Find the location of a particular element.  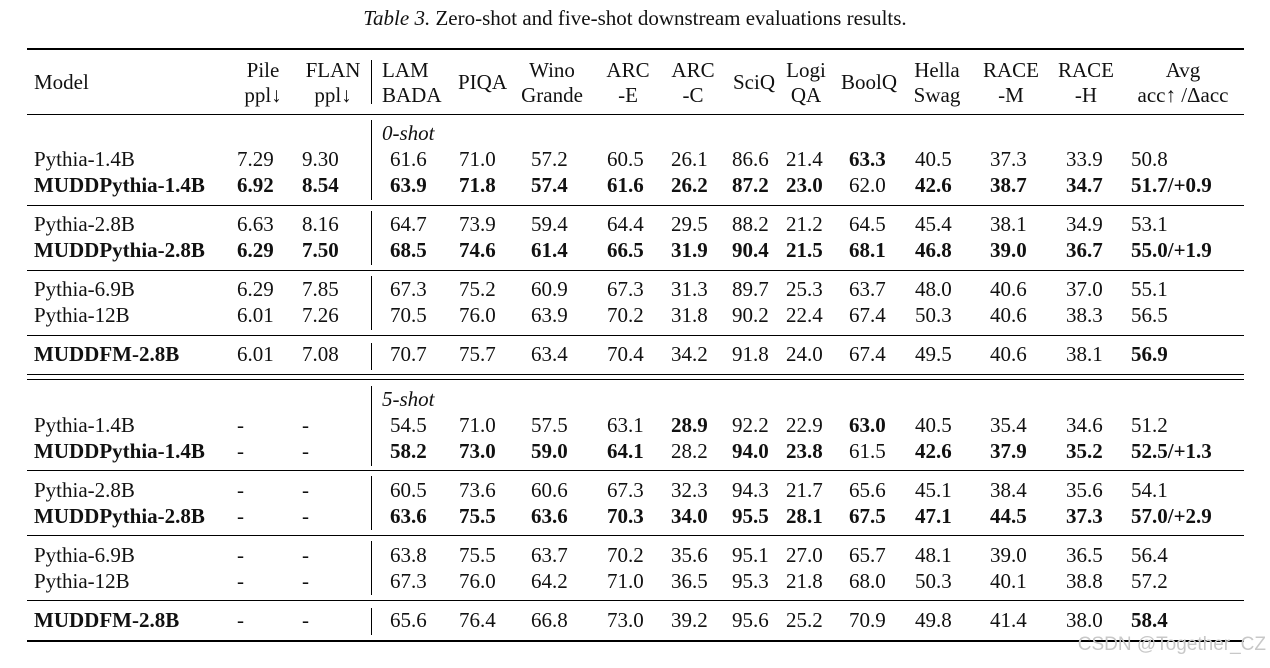

table-cell: 75.2 is located at coordinates (477, 289).